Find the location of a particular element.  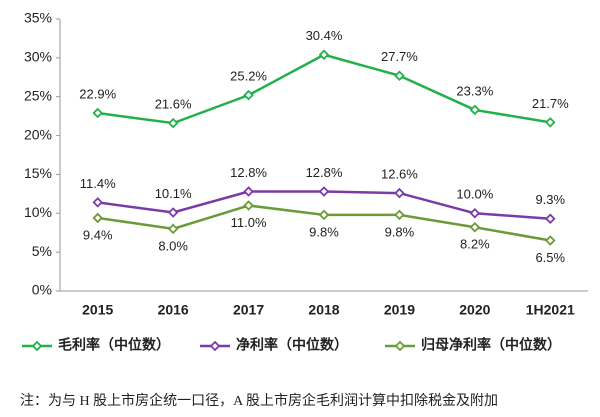

y-tick-label: 5% is located at coordinates (42, 251).